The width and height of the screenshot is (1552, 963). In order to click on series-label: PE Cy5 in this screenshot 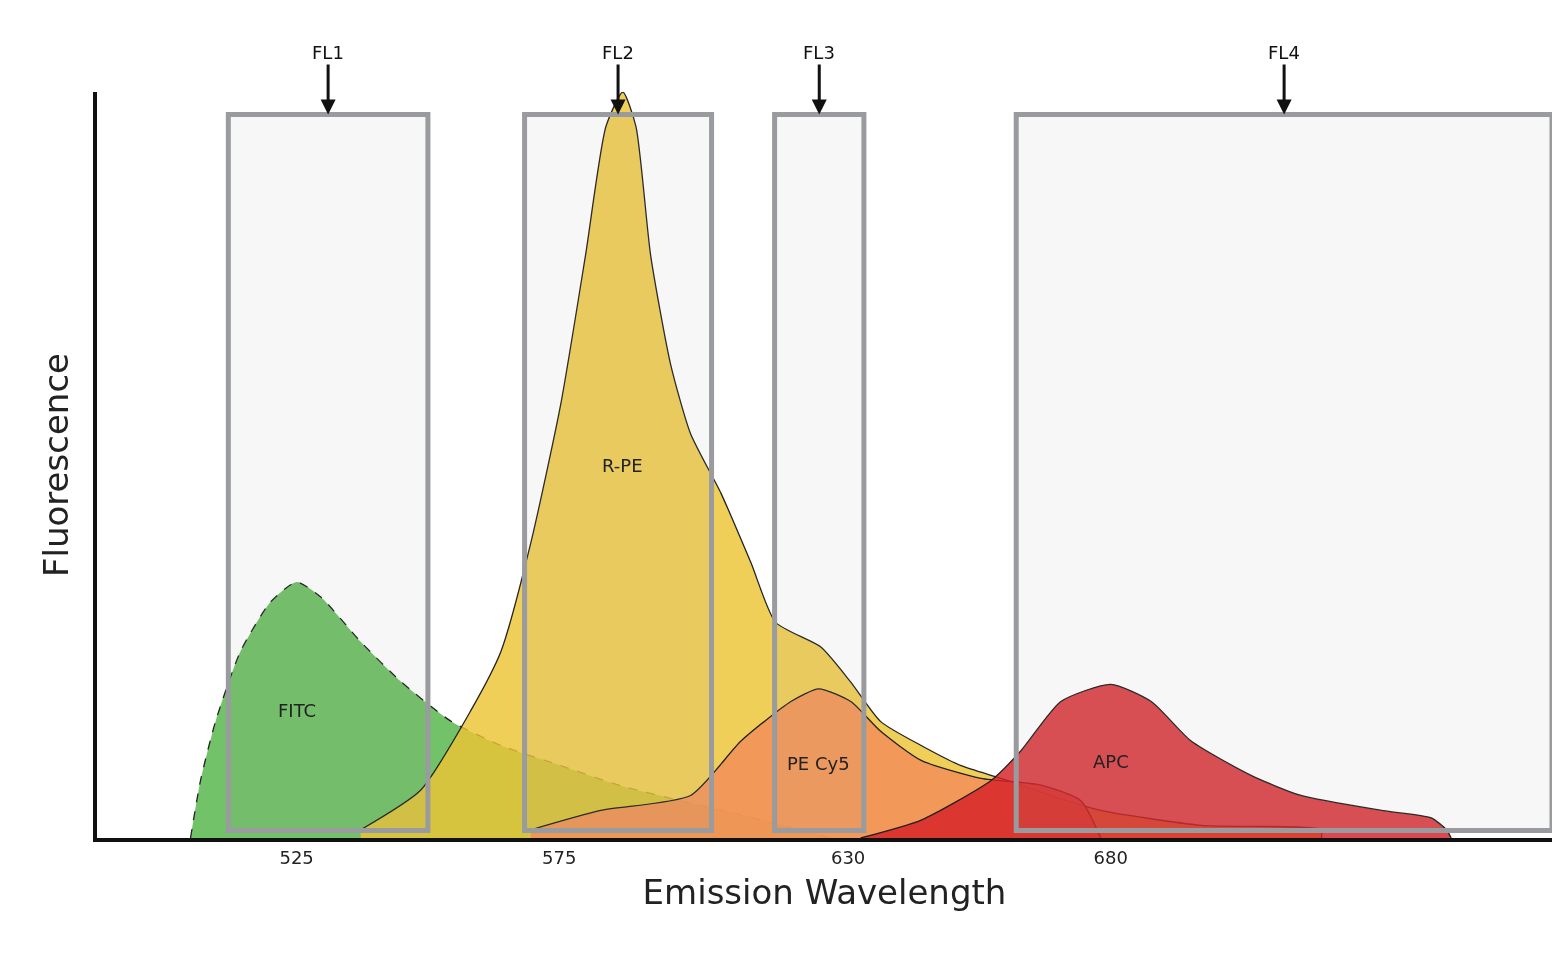, I will do `click(818, 763)`.